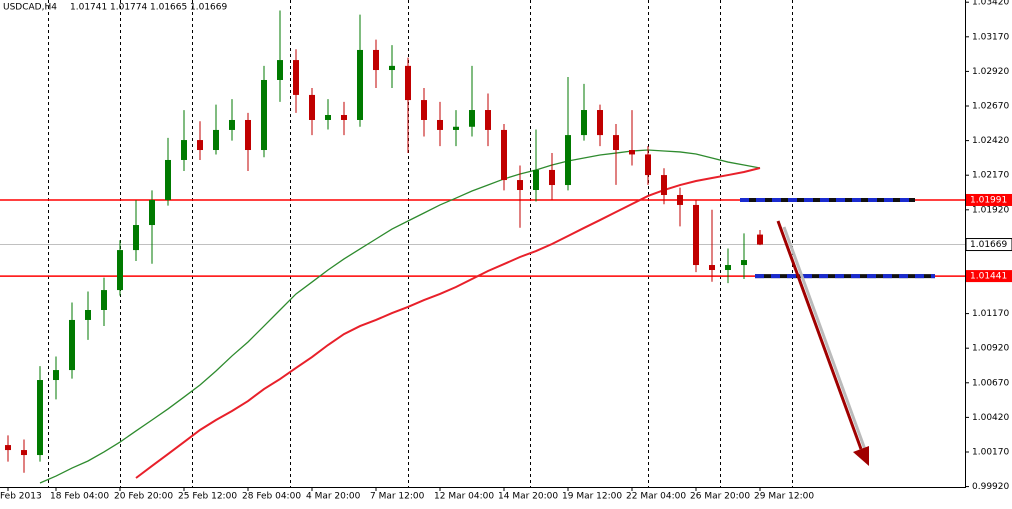 The width and height of the screenshot is (1012, 509). I want to click on arrow-line, so click(819, 335).